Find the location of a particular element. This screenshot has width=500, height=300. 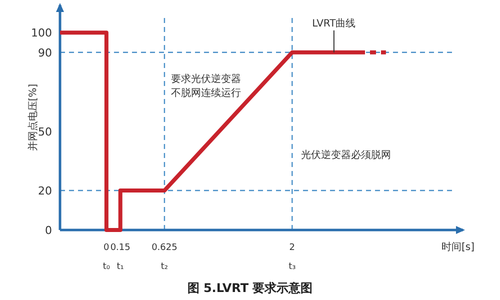

x-tick-label: 0.625 t₂ is located at coordinates (165, 257).